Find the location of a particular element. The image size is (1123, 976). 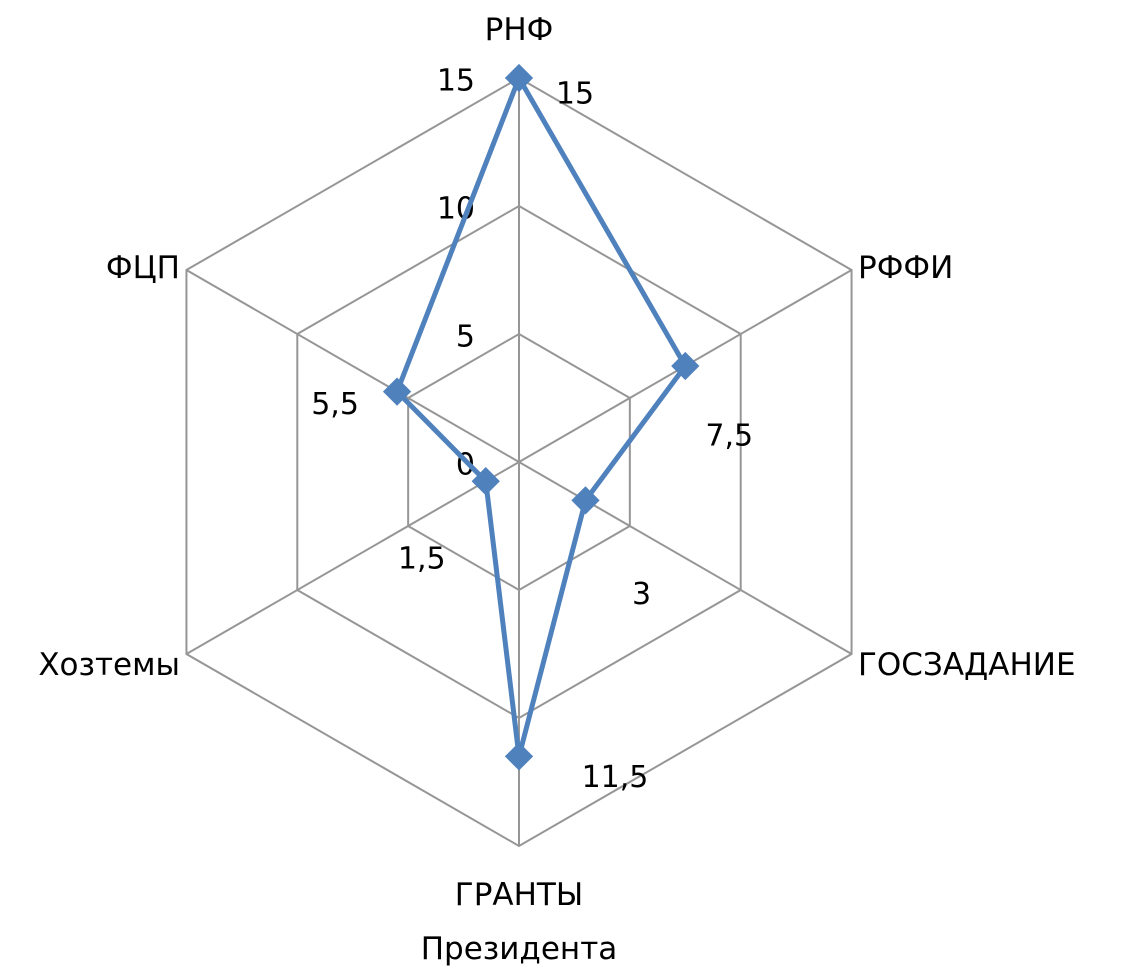

y-tick-label: 15 is located at coordinates (456, 81).